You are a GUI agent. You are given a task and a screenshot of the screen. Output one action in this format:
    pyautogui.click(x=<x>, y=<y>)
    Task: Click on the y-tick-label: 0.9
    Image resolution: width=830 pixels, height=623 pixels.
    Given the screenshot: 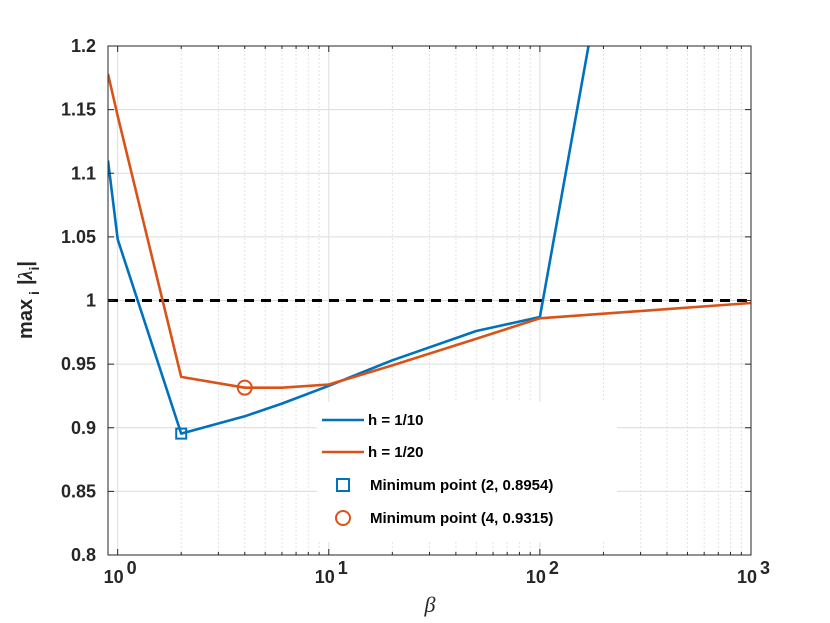 What is the action you would take?
    pyautogui.click(x=83, y=428)
    